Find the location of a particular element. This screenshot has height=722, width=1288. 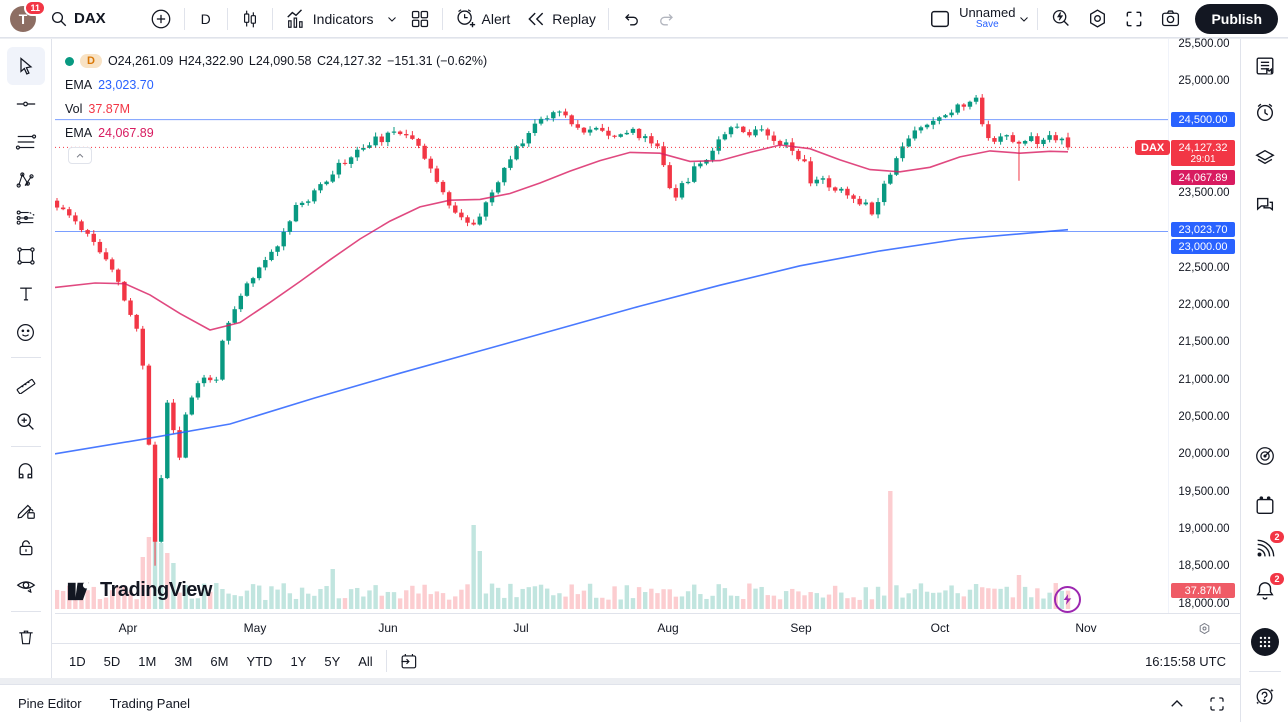

layout-menu-button is located at coordinates (1024, 19).